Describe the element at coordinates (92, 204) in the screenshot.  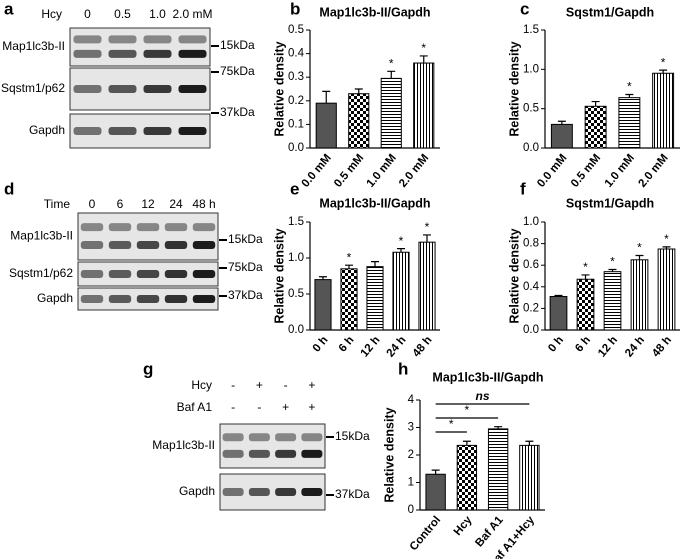
I see `lane-label: 0` at that location.